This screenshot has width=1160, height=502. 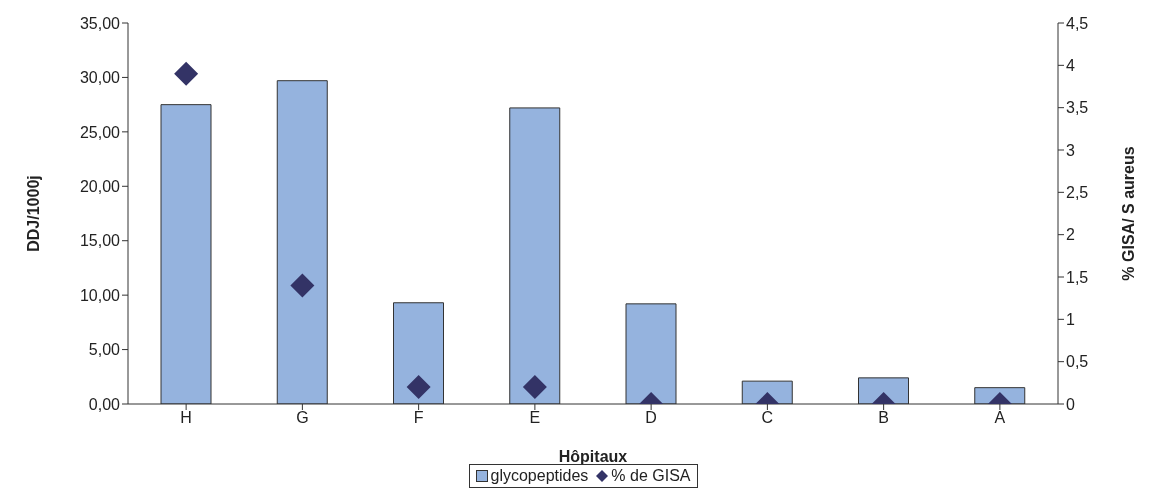 I want to click on x-tick-label: C, so click(x=767, y=418).